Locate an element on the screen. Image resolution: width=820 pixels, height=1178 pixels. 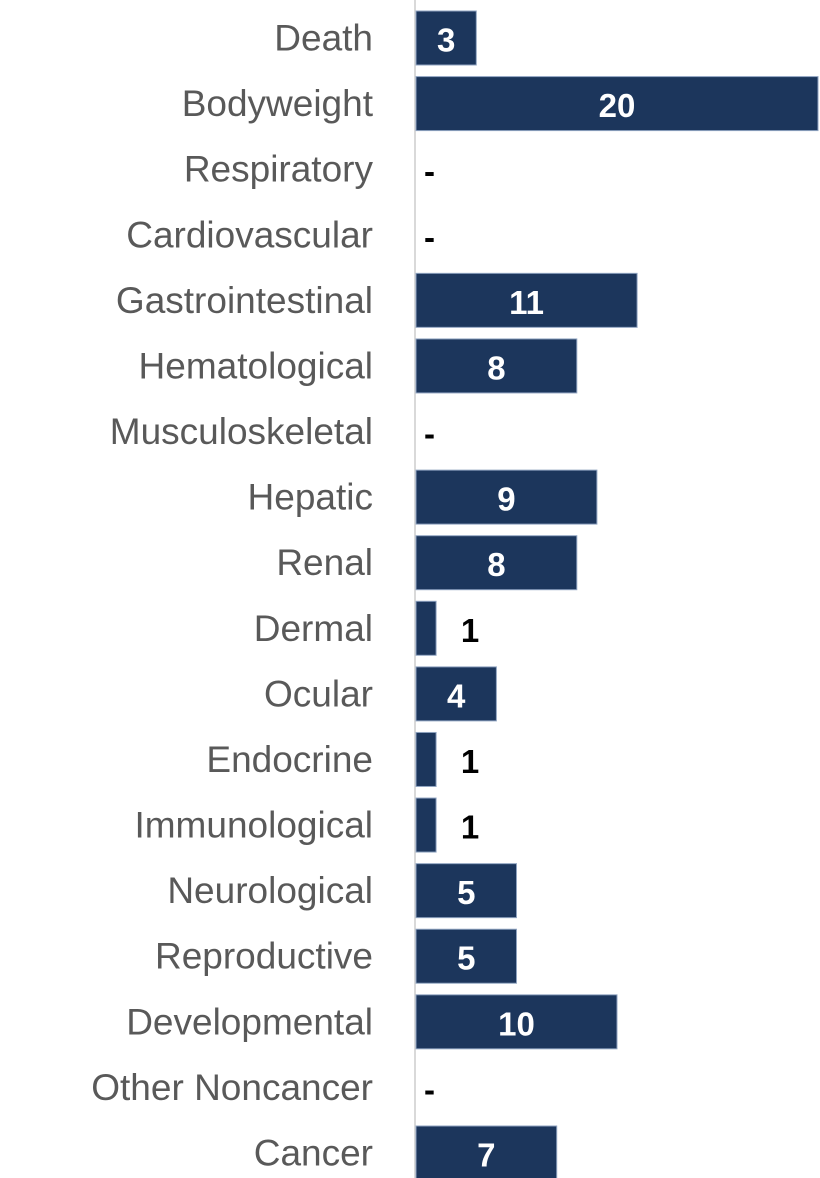
category-label: Dermal is located at coordinates (313, 628).